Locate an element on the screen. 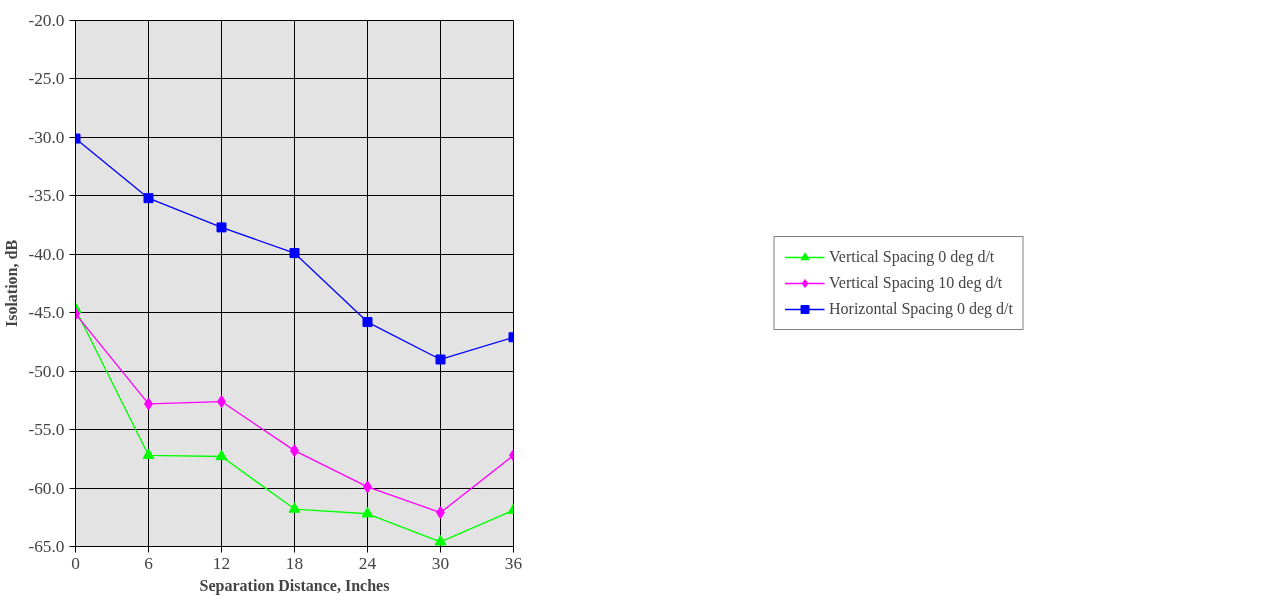 The height and width of the screenshot is (596, 1284). y-tick-label: -25.0 is located at coordinates (46, 79).